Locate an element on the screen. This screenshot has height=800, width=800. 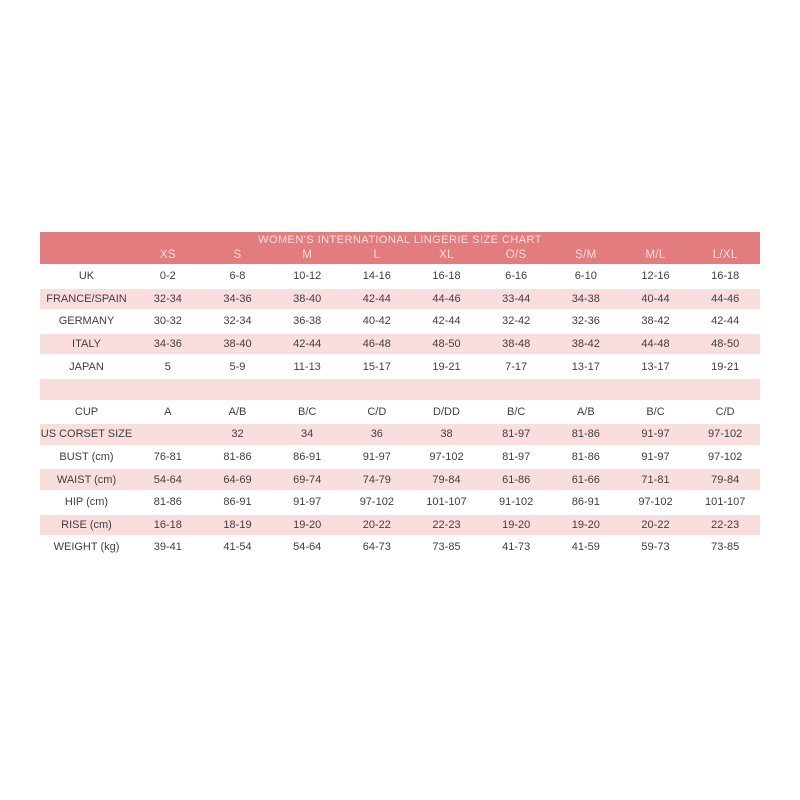
value-cell: 14-16 is located at coordinates (376, 276).